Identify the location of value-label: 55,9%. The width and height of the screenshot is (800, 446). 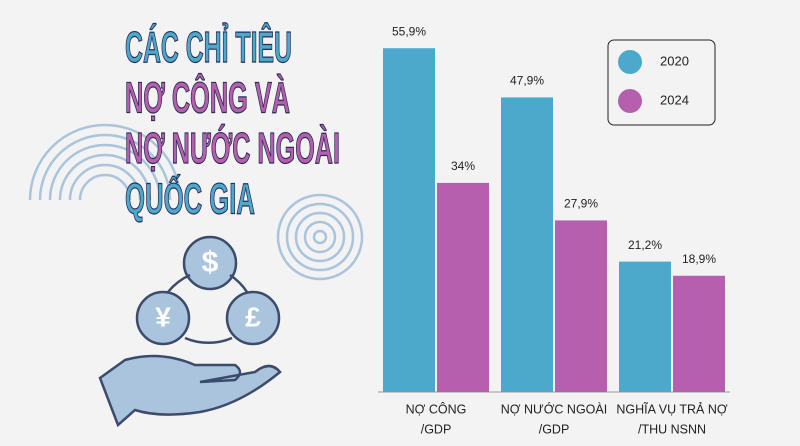
(409, 31).